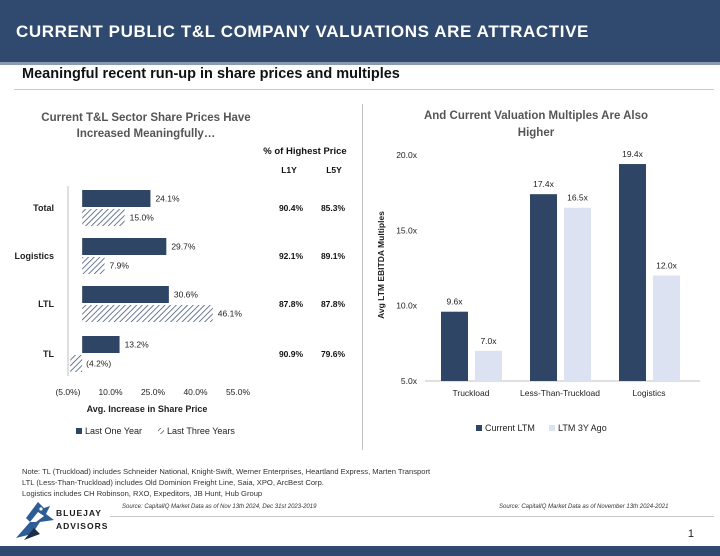 This screenshot has width=720, height=556. What do you see at coordinates (48, 354) in the screenshot?
I see `category-label-tl: TL` at bounding box center [48, 354].